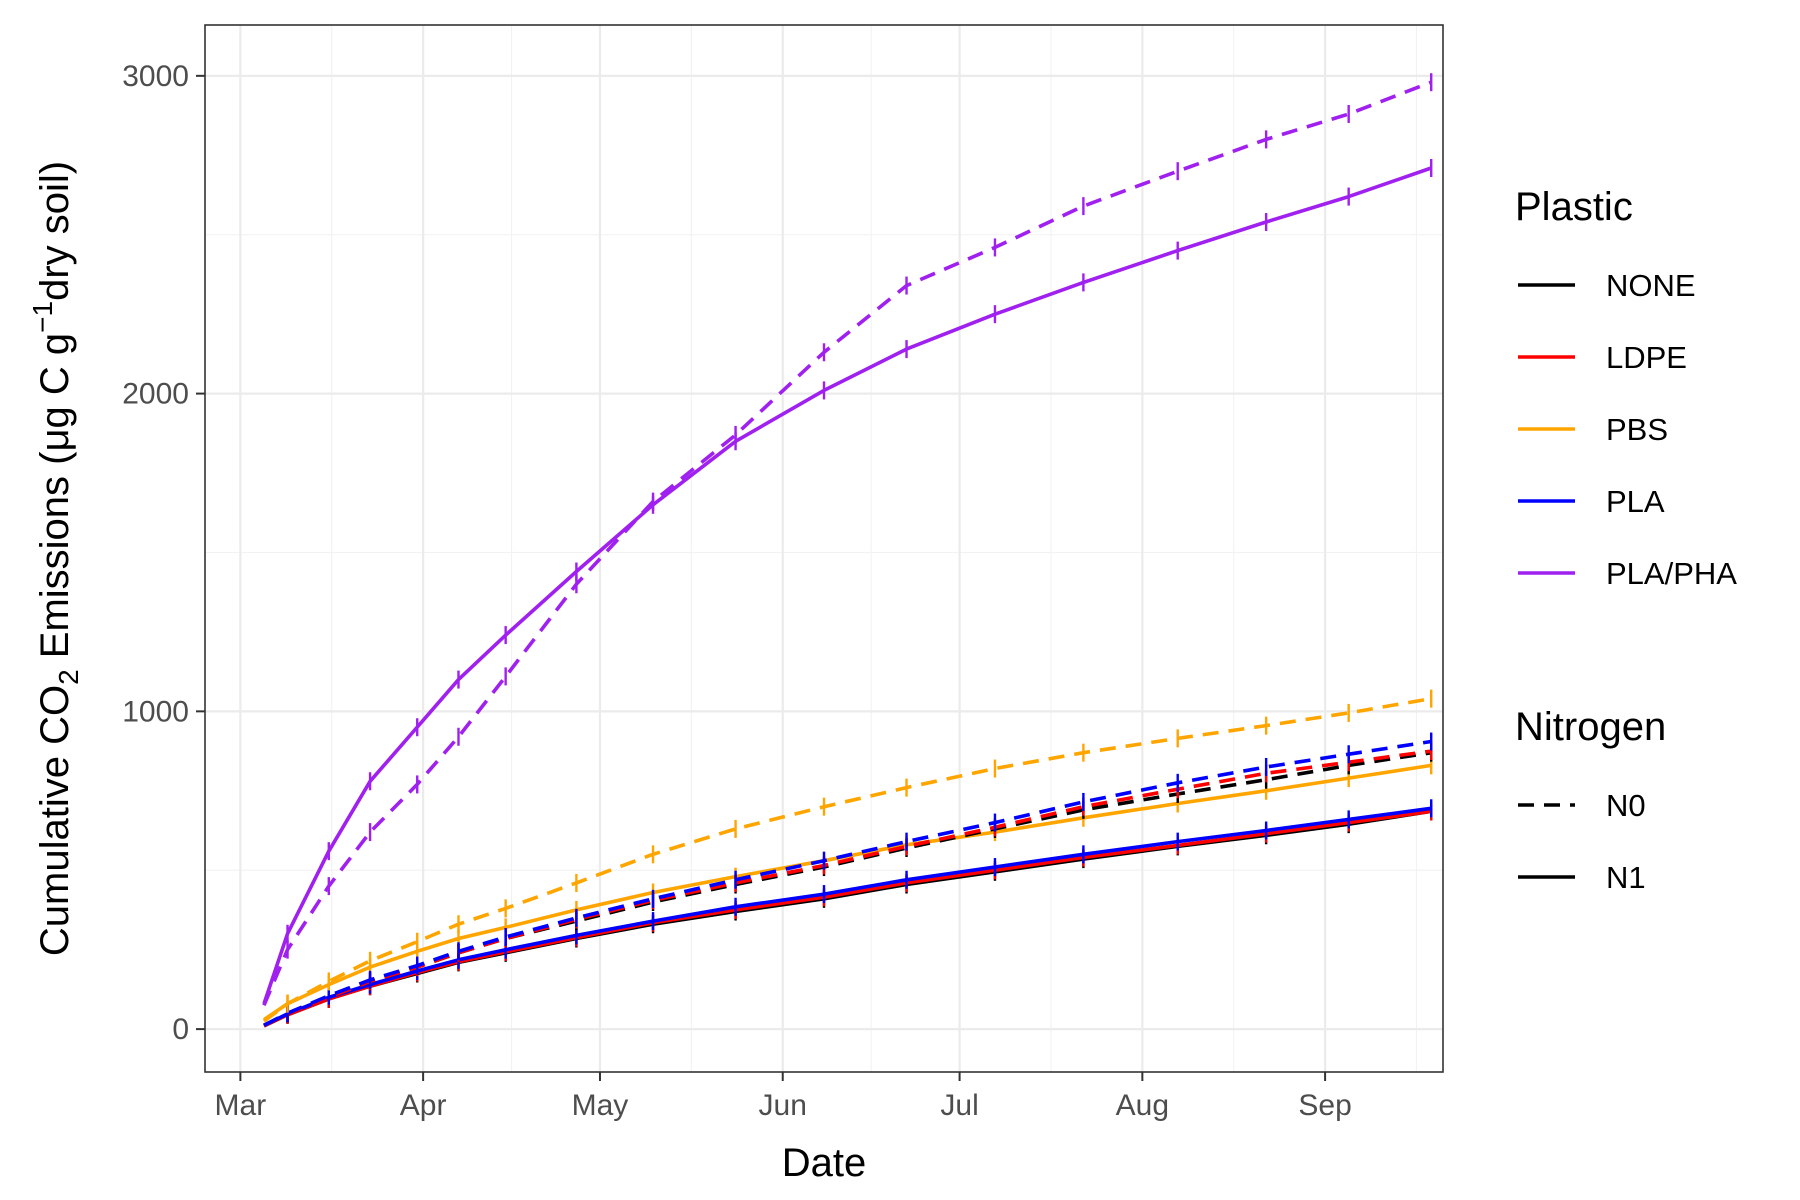 The height and width of the screenshot is (1200, 1800). Describe the element at coordinates (1582, 841) in the screenshot. I see `legend-nitrogen-items: N0 N1` at that location.